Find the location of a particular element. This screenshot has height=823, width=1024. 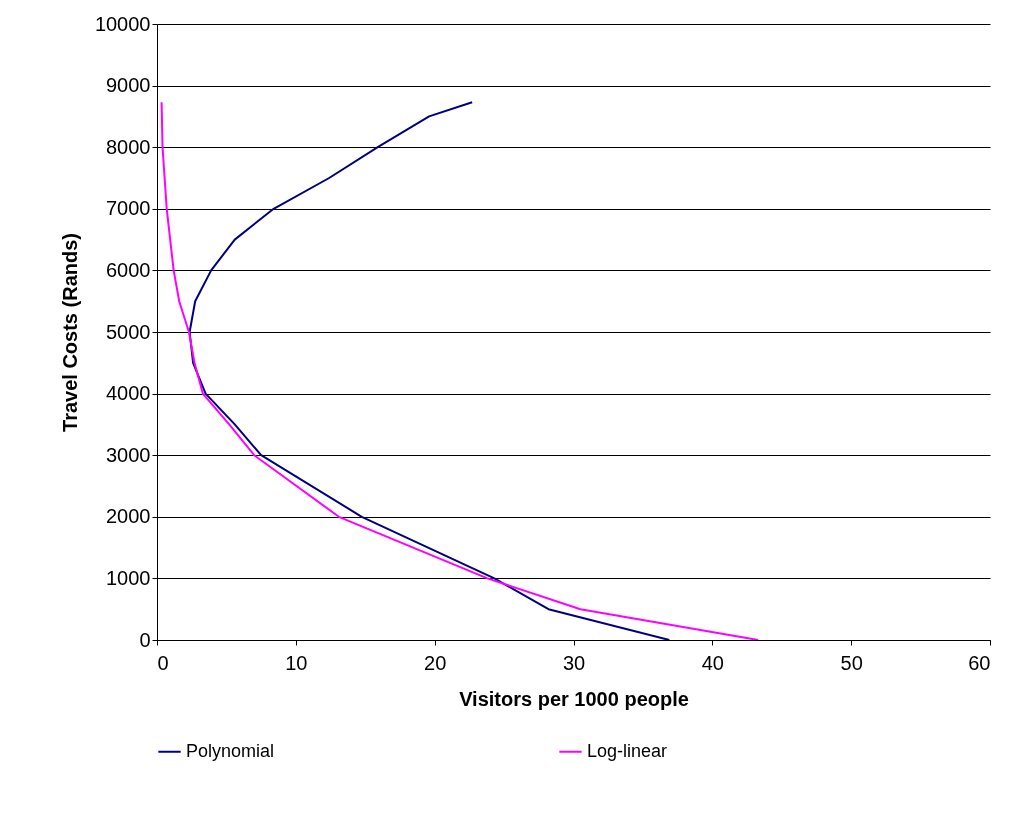

y-tick-label: 8000 is located at coordinates (128, 146).